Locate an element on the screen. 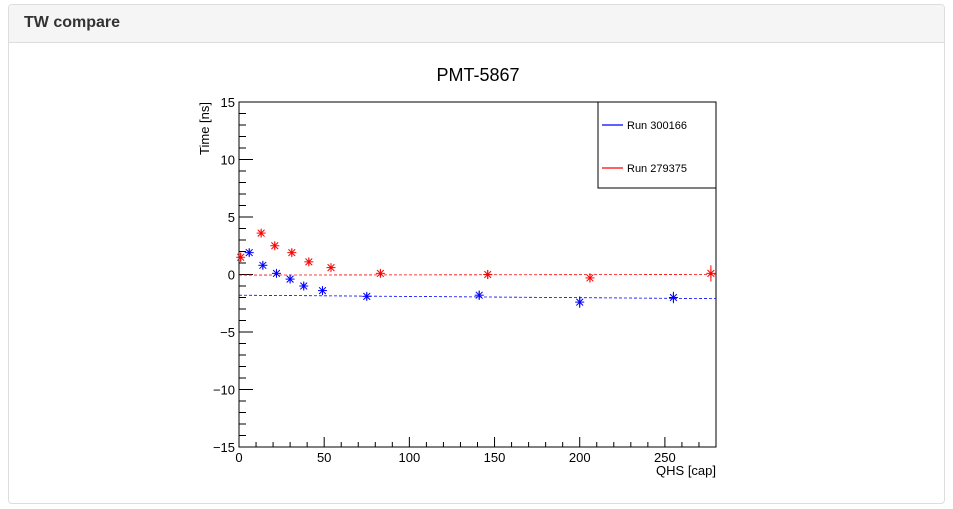  y-tick-label: −15 is located at coordinates (224, 447).